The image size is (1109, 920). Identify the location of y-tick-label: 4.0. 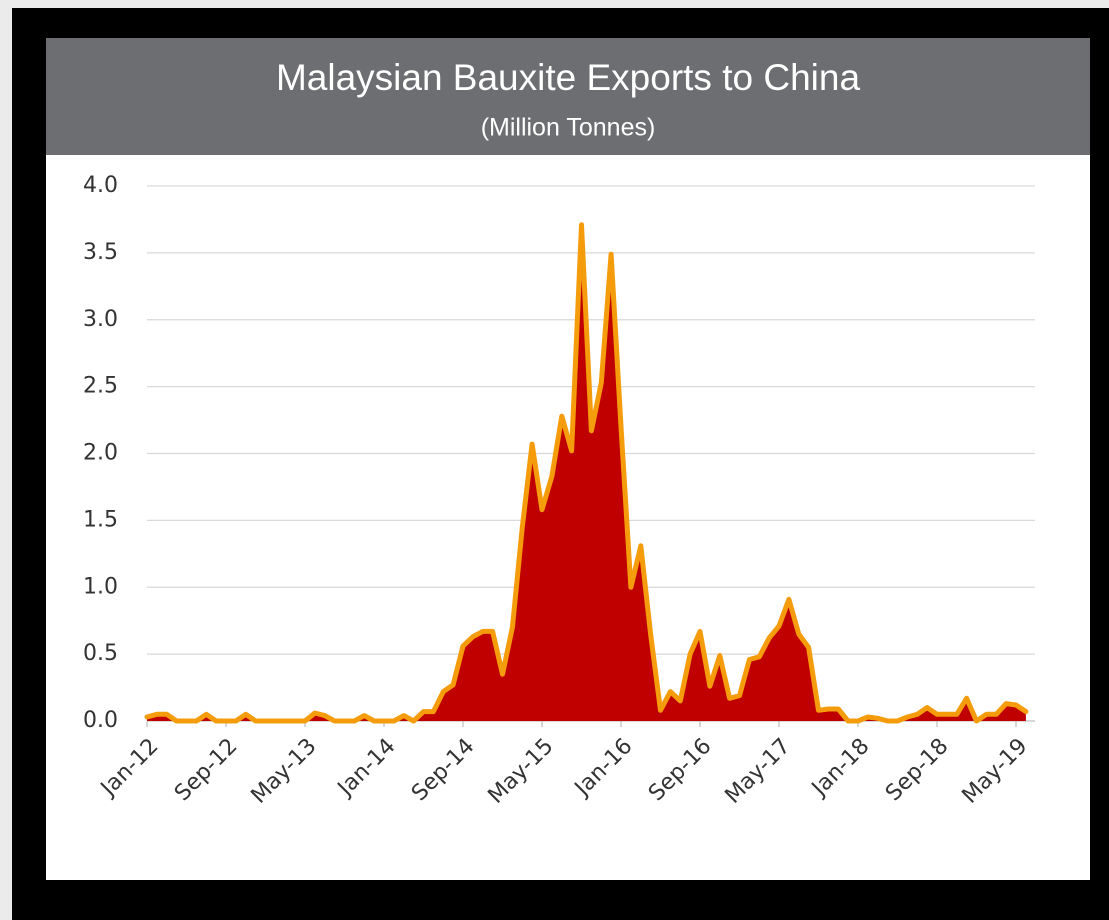
(100, 185).